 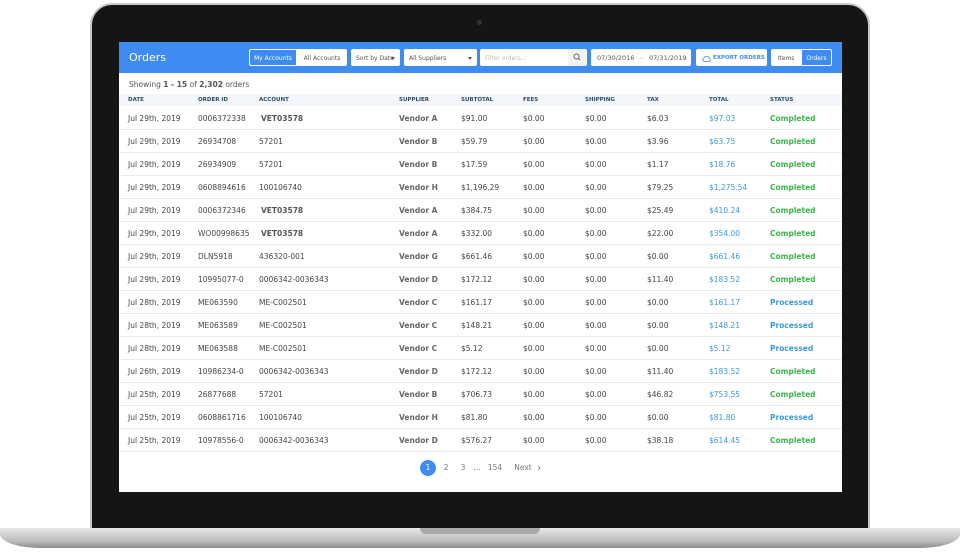 What do you see at coordinates (418, 440) in the screenshot?
I see `supplier: Vendor D` at bounding box center [418, 440].